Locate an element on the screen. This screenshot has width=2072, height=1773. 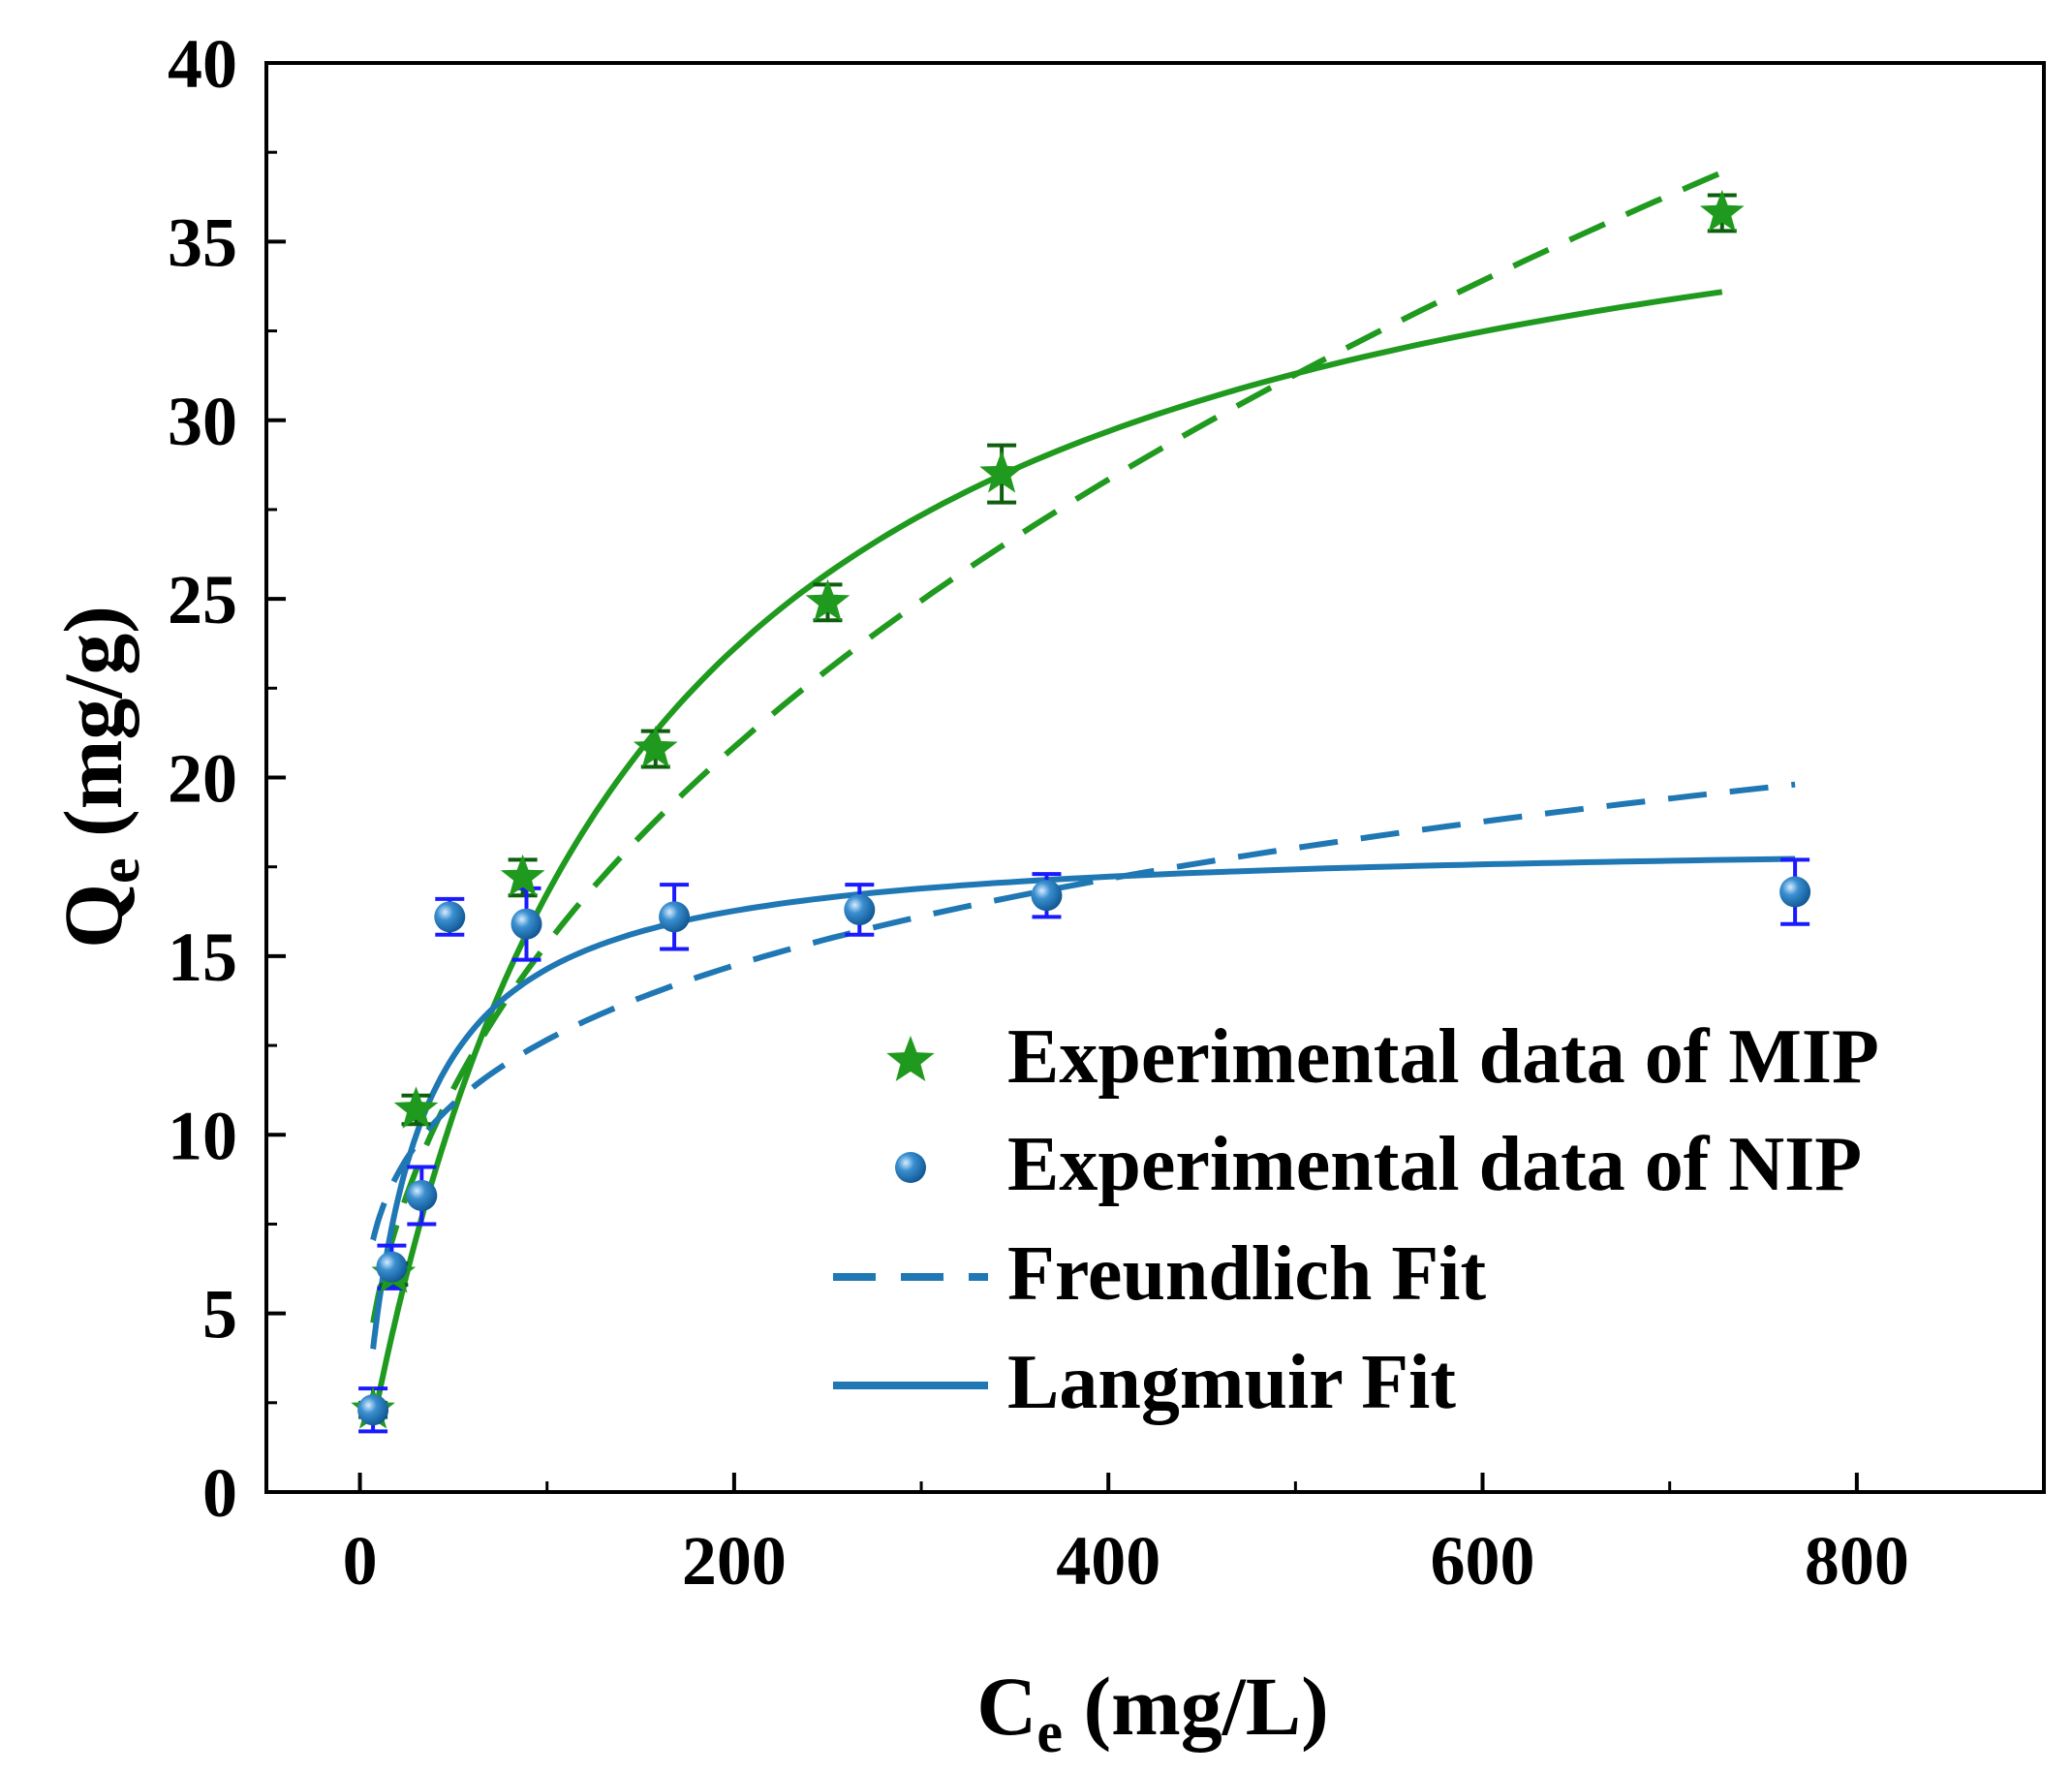
x-tick-label: 400 is located at coordinates (1108, 1561).